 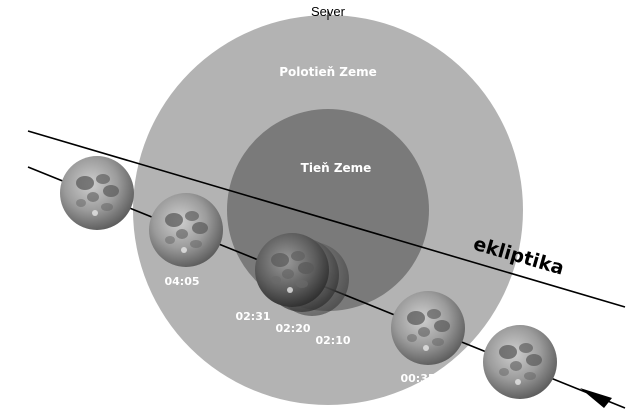 I want to click on north-label: Sever, so click(x=328, y=11).